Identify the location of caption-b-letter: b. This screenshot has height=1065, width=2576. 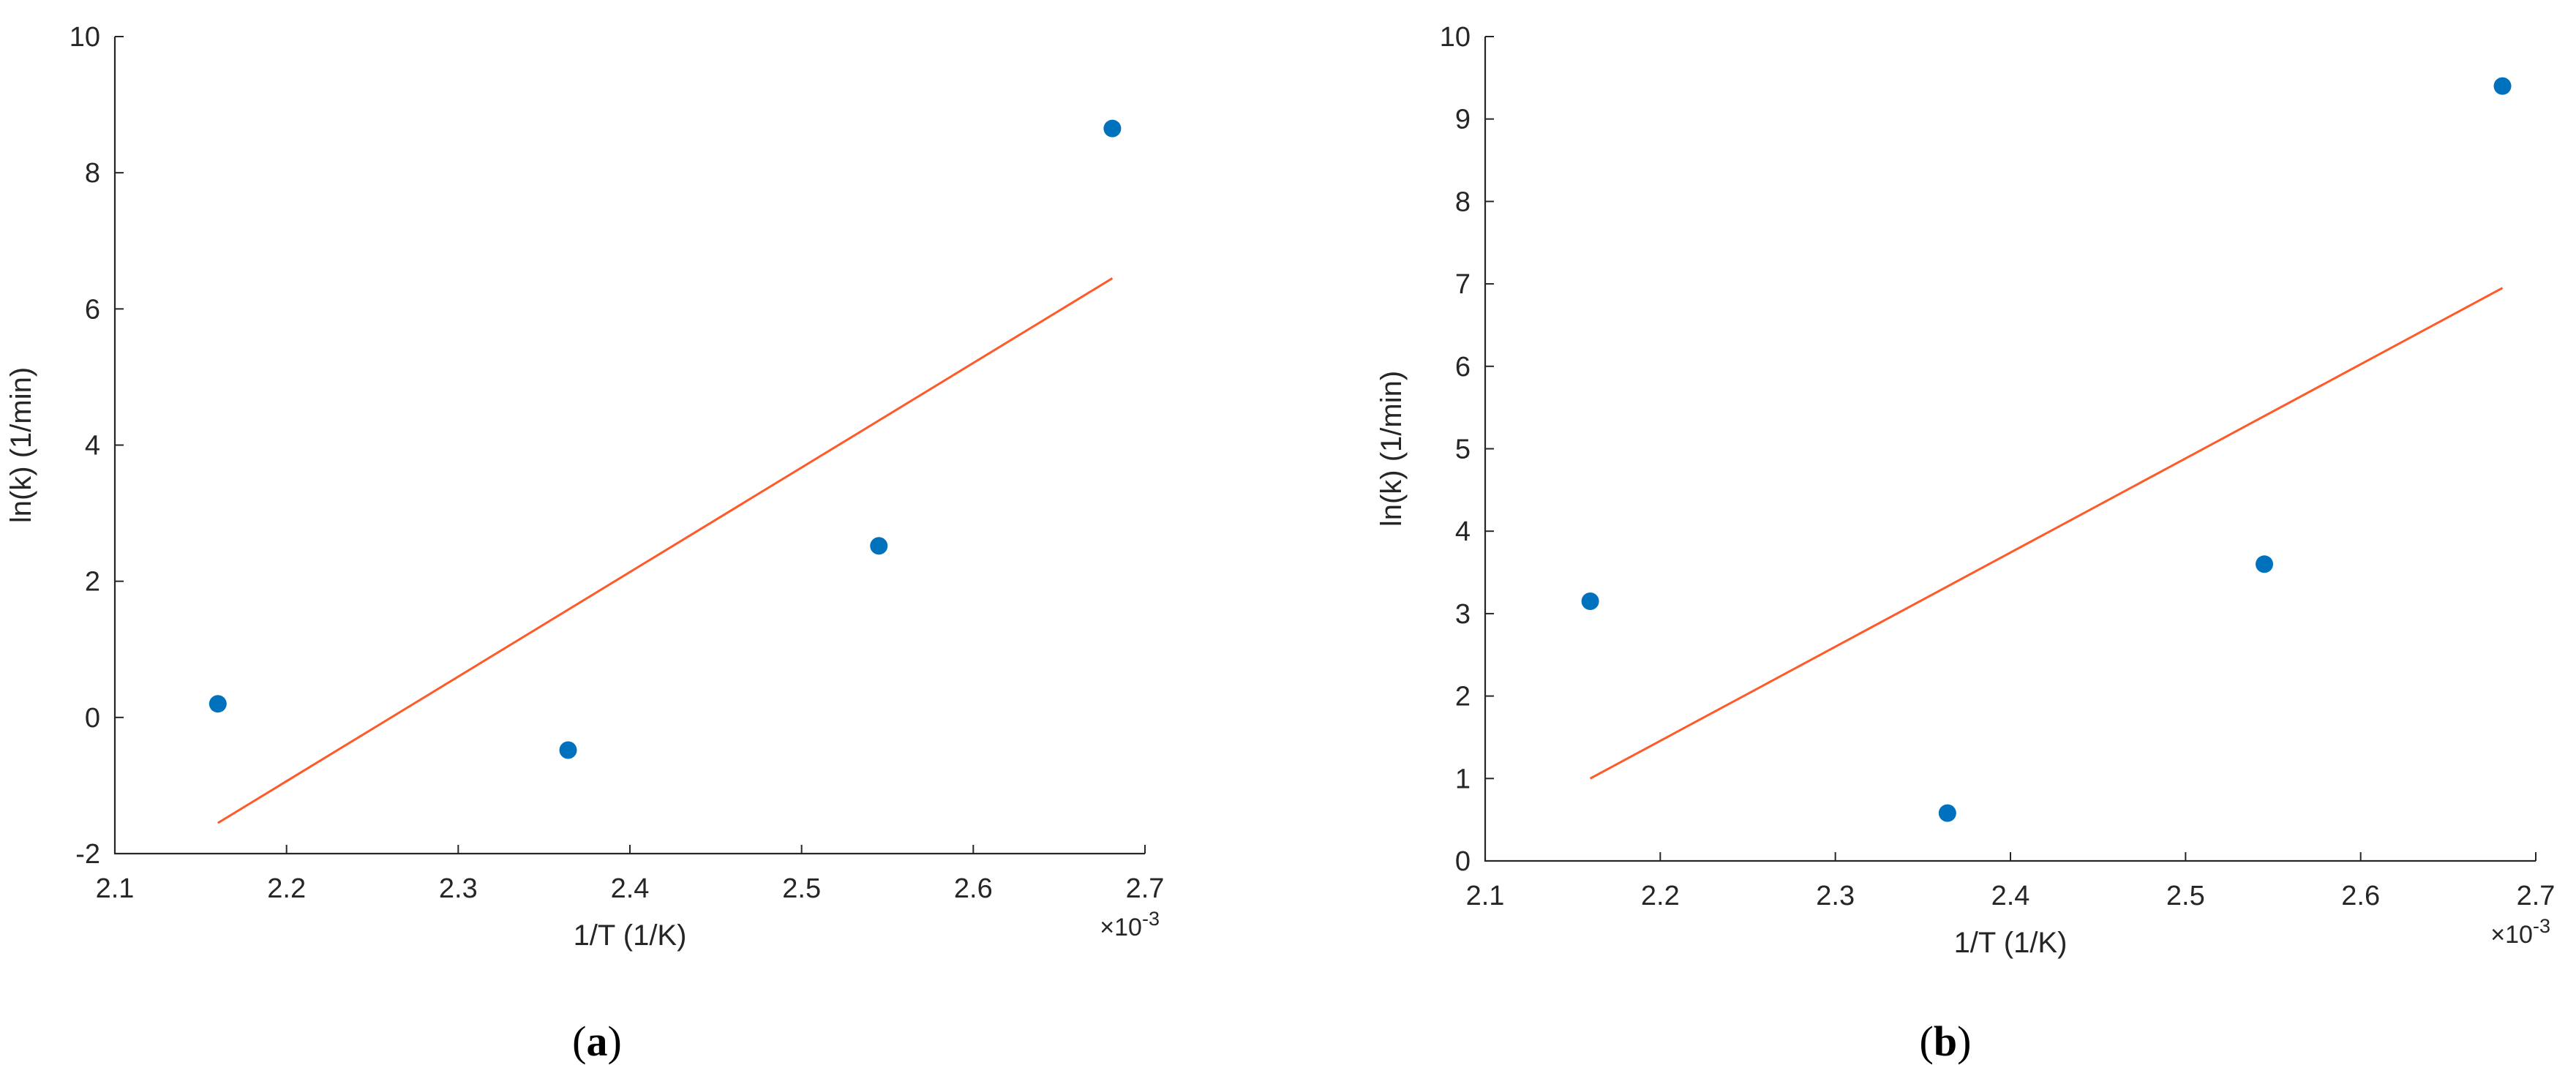
(1945, 1041).